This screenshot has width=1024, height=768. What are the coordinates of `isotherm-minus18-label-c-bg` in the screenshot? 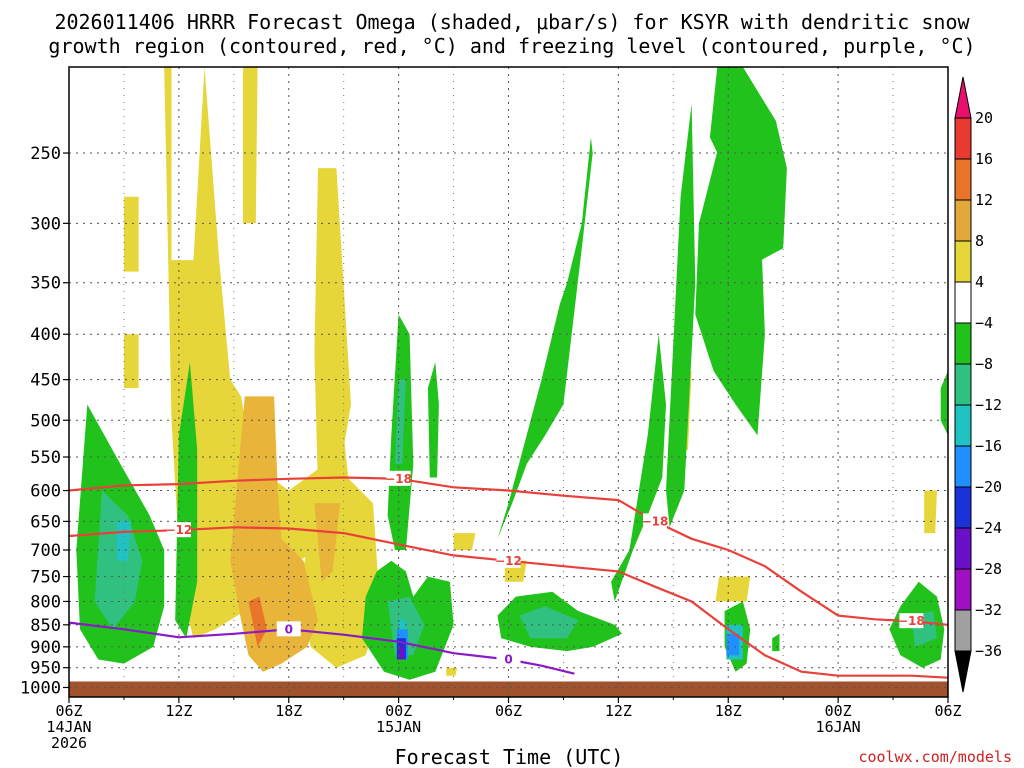 It's located at (911, 621).